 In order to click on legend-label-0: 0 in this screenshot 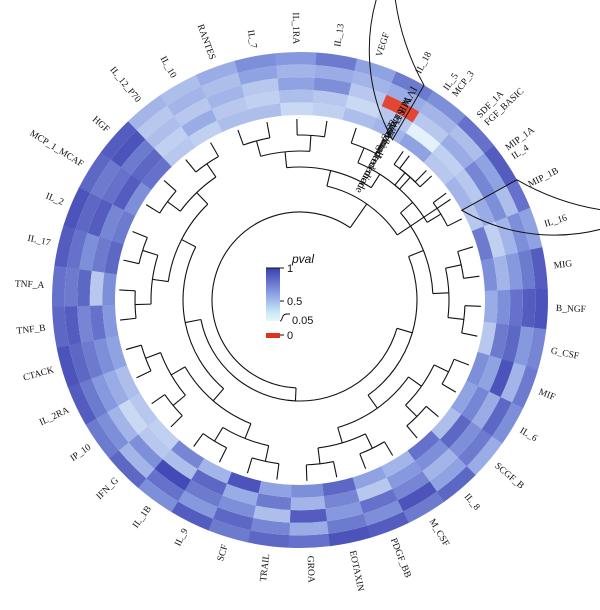, I will do `click(290, 336)`.